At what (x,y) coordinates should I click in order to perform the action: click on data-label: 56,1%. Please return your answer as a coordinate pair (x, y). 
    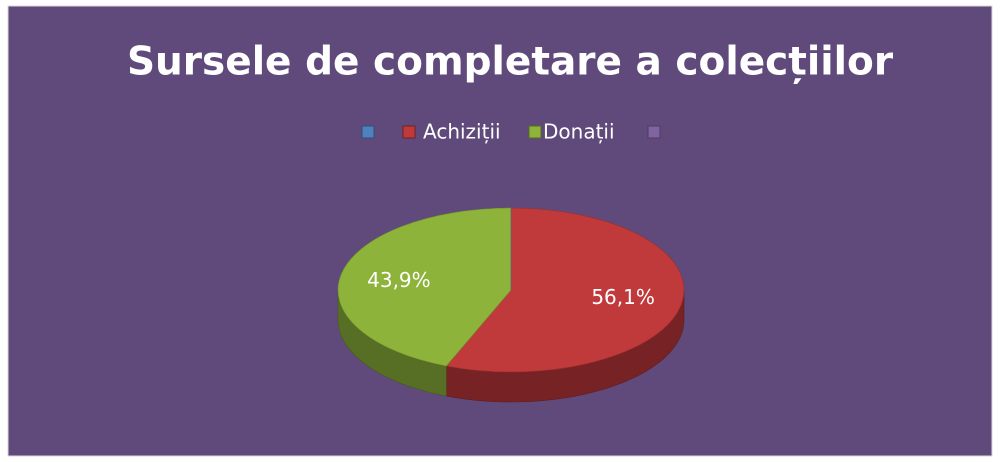
    Looking at the image, I should click on (623, 297).